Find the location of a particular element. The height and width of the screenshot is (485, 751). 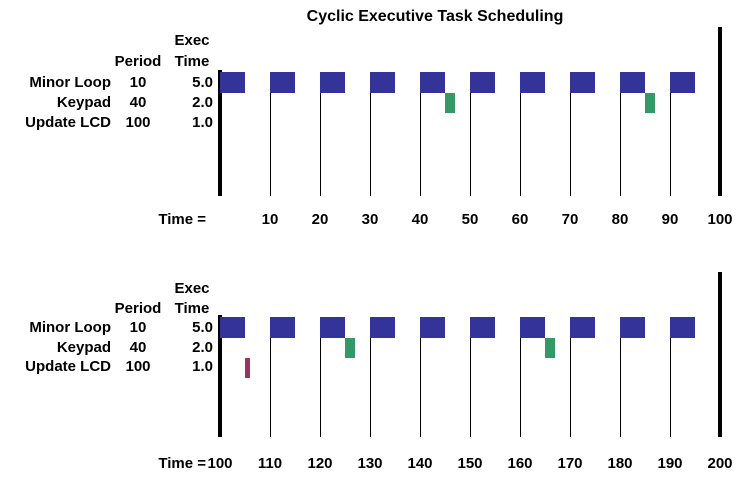

tick-label: 120 is located at coordinates (320, 463).